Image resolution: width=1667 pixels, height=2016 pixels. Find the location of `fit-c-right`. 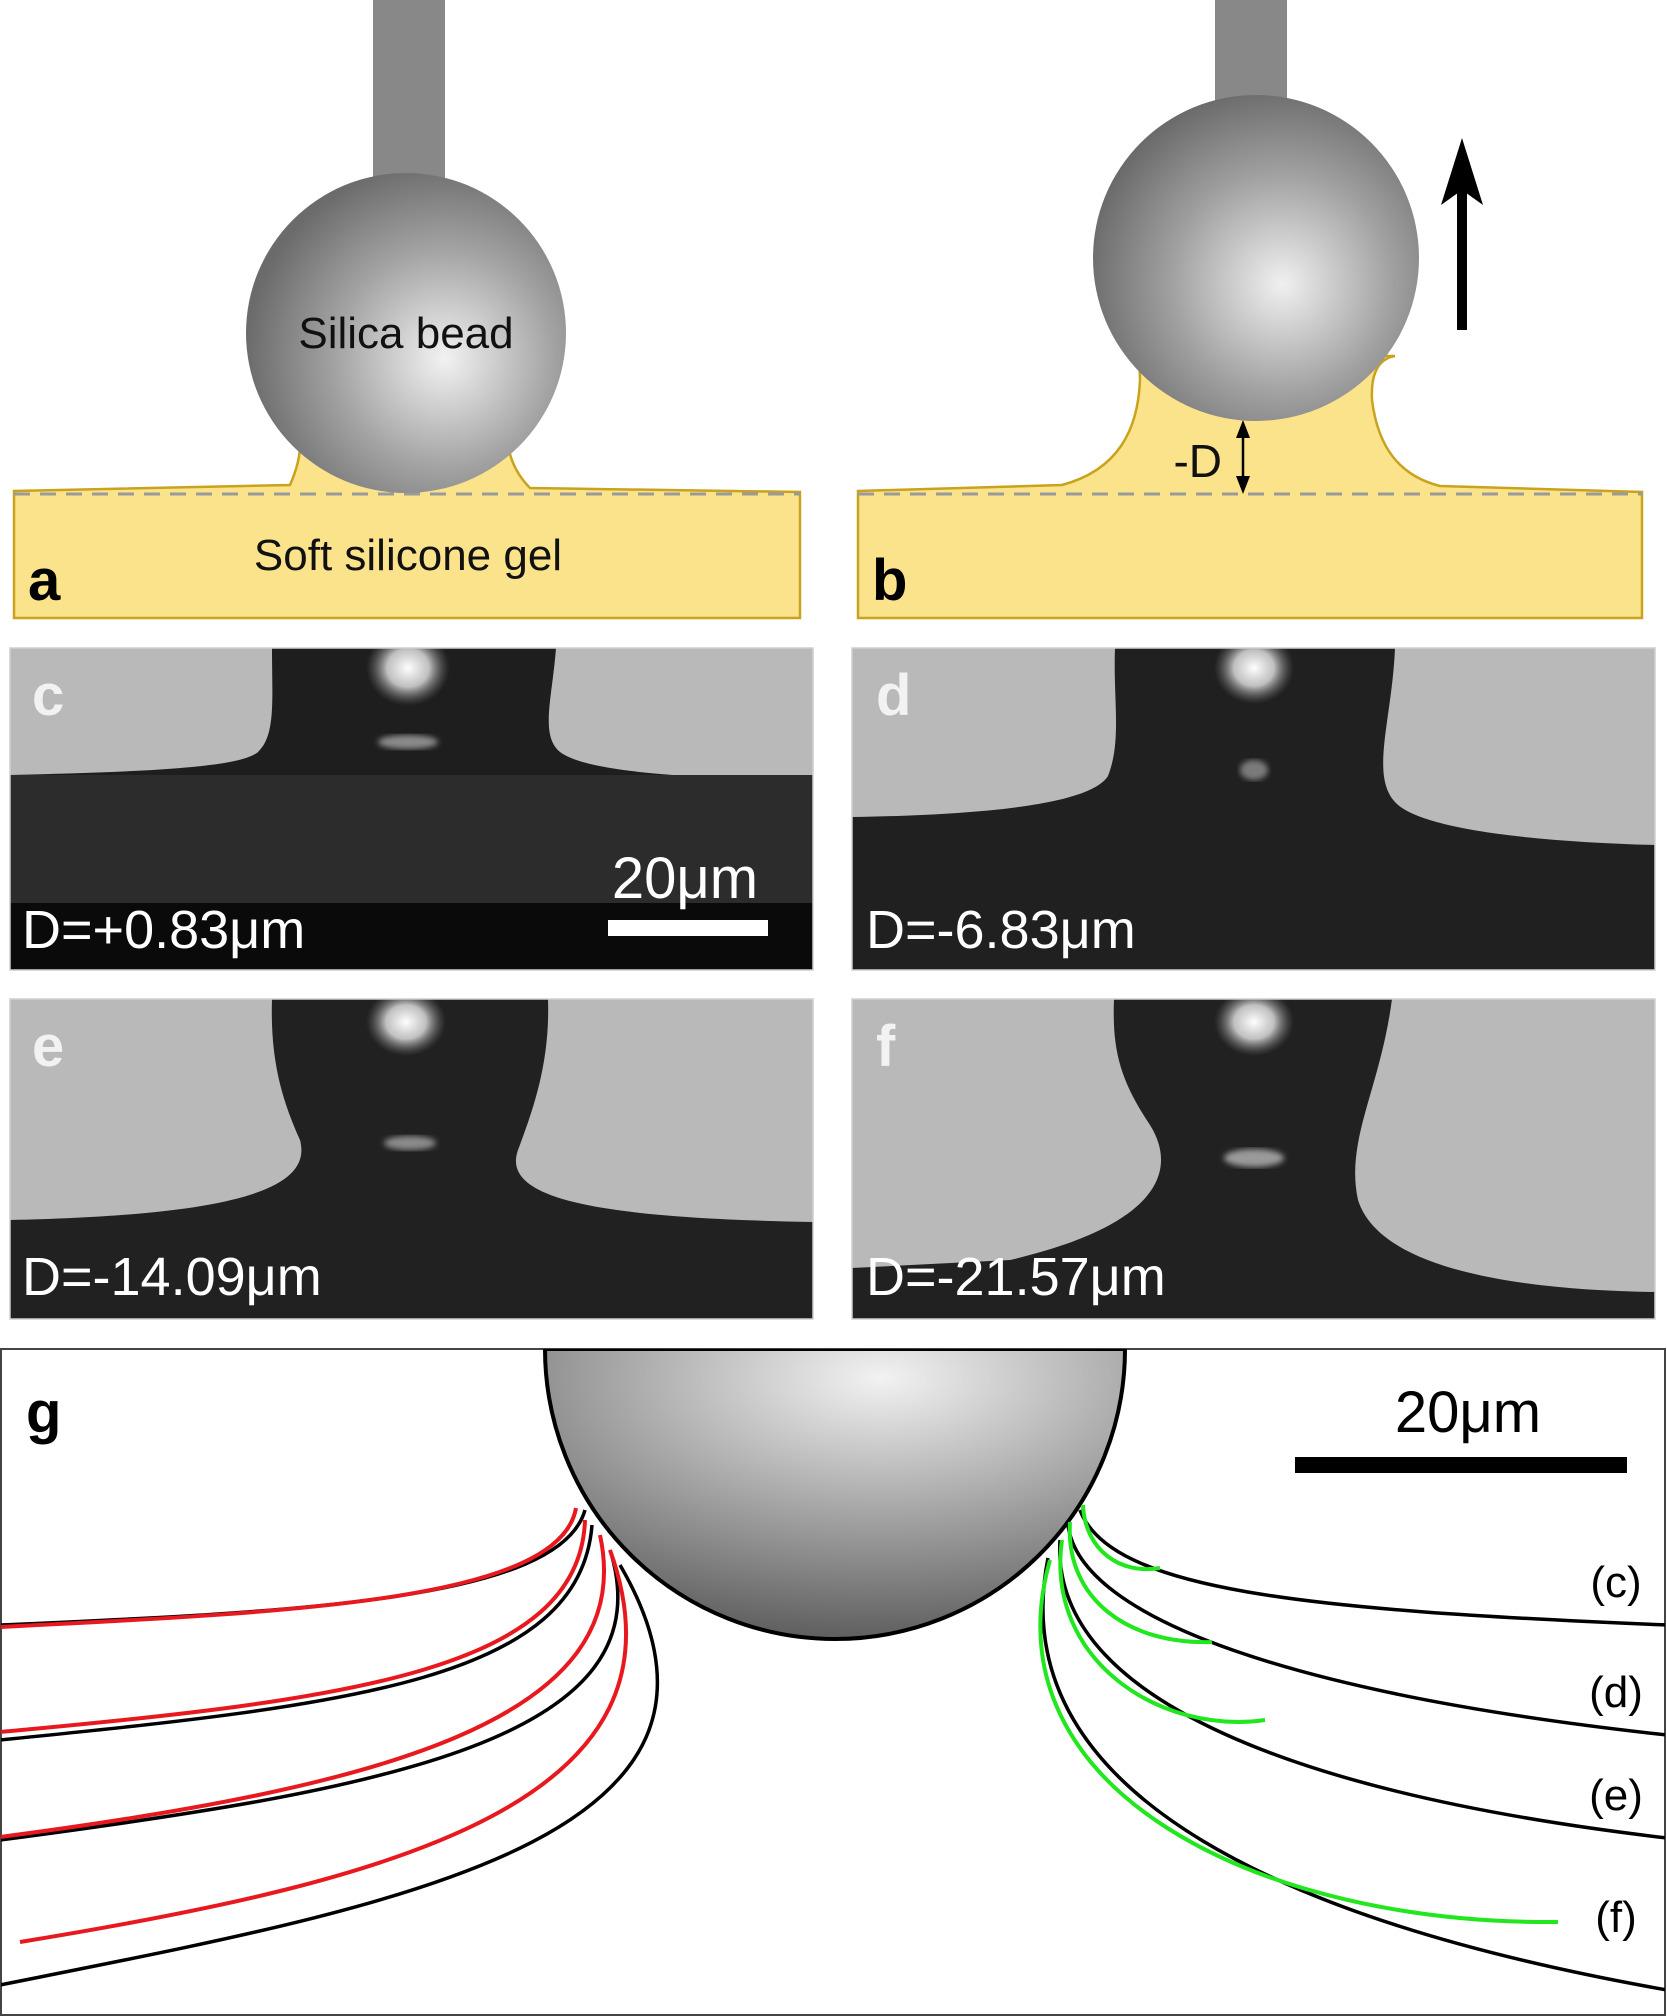

fit-c-right is located at coordinates (1121, 1538).